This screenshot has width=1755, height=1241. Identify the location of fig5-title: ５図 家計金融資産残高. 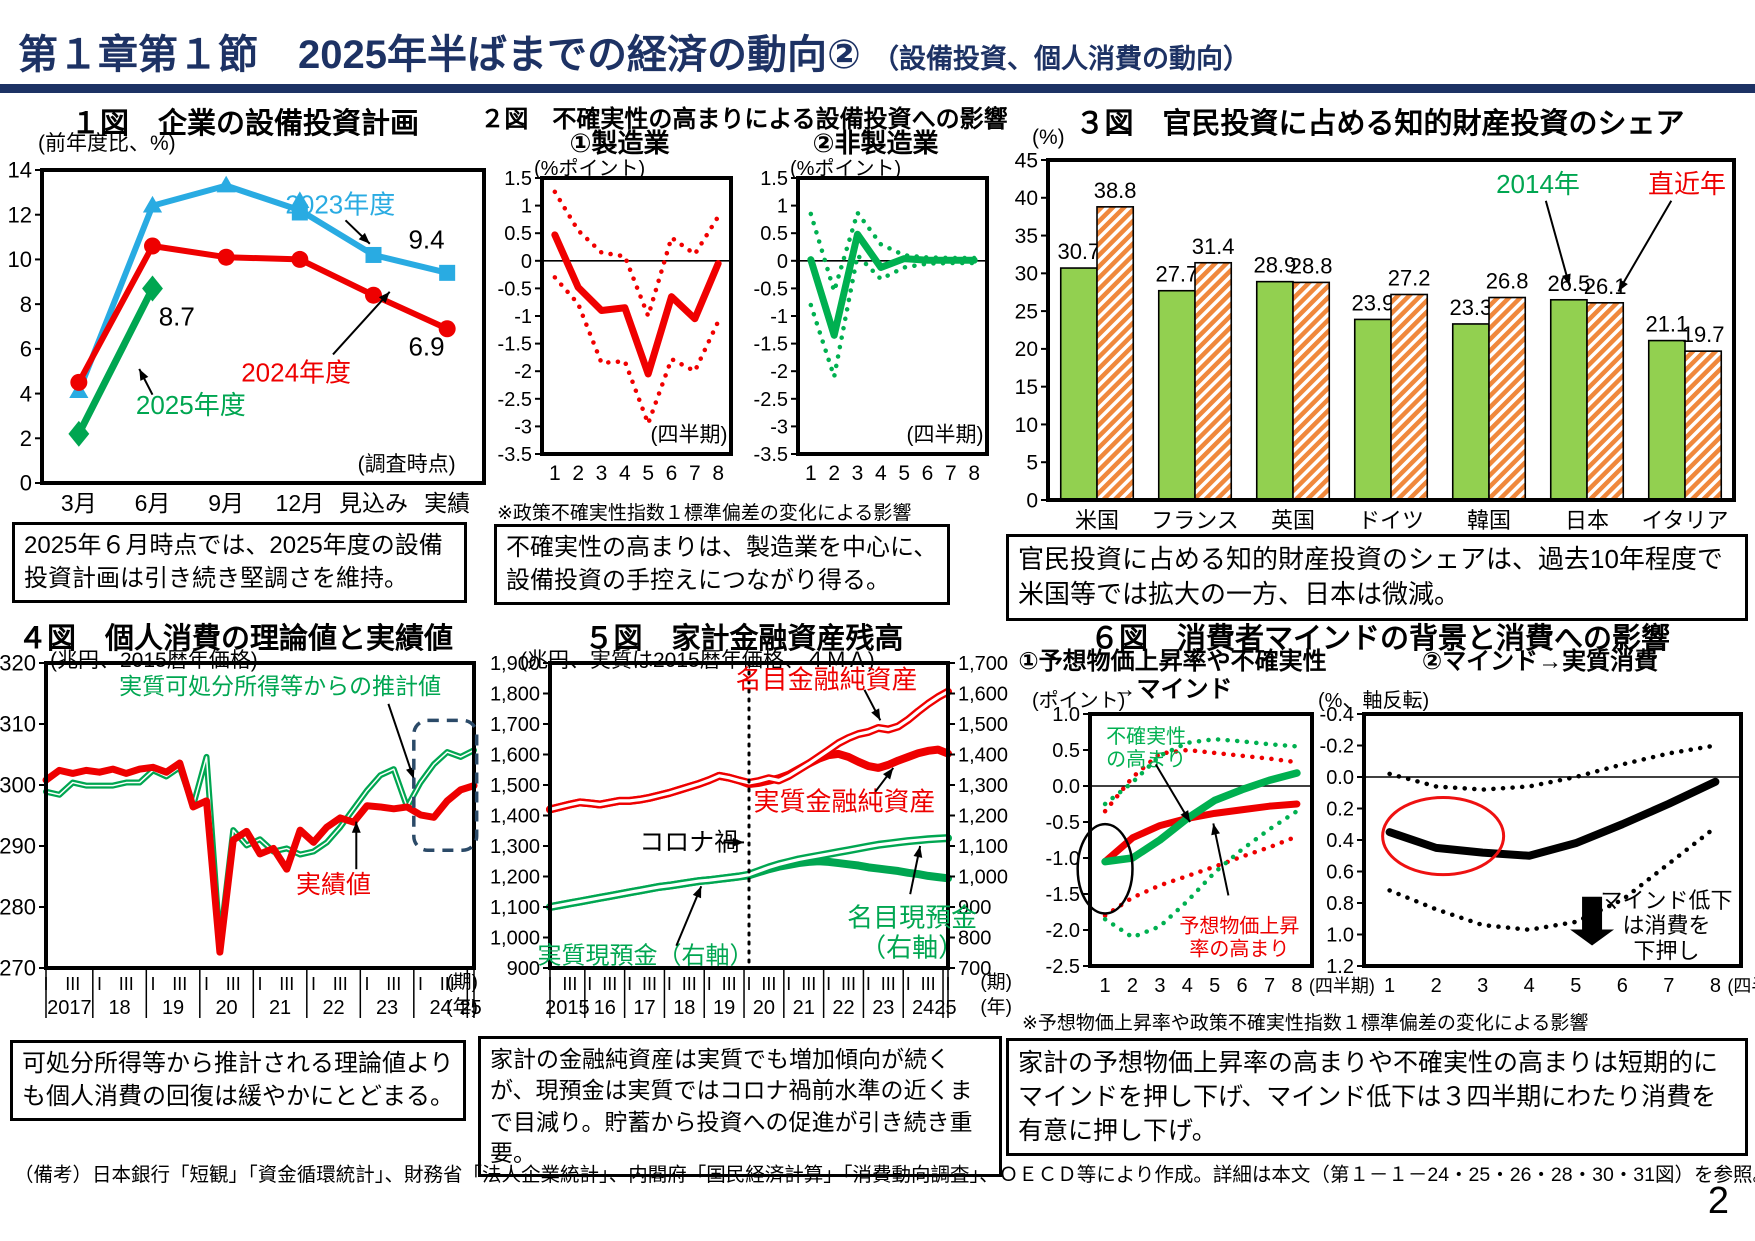
(744, 639).